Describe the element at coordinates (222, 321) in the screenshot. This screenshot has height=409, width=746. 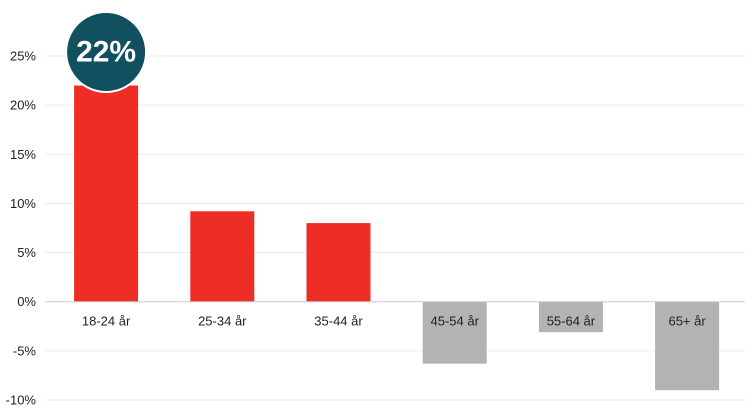
I see `x-category-label: 25-34 år` at that location.